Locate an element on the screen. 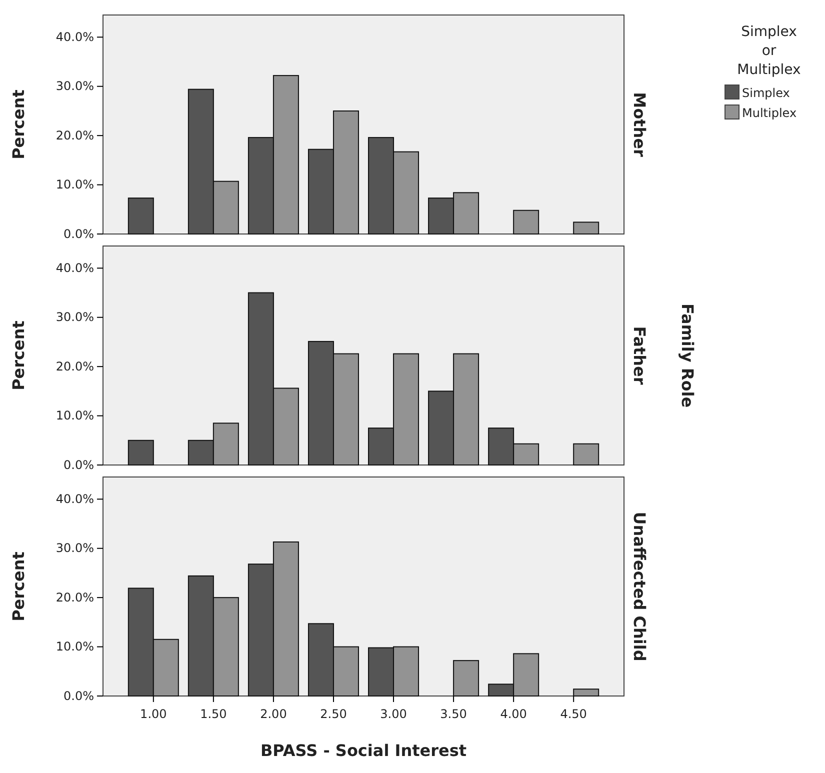 Image resolution: width=825 pixels, height=773 pixels. x-tick-label: 4.00 is located at coordinates (513, 714).